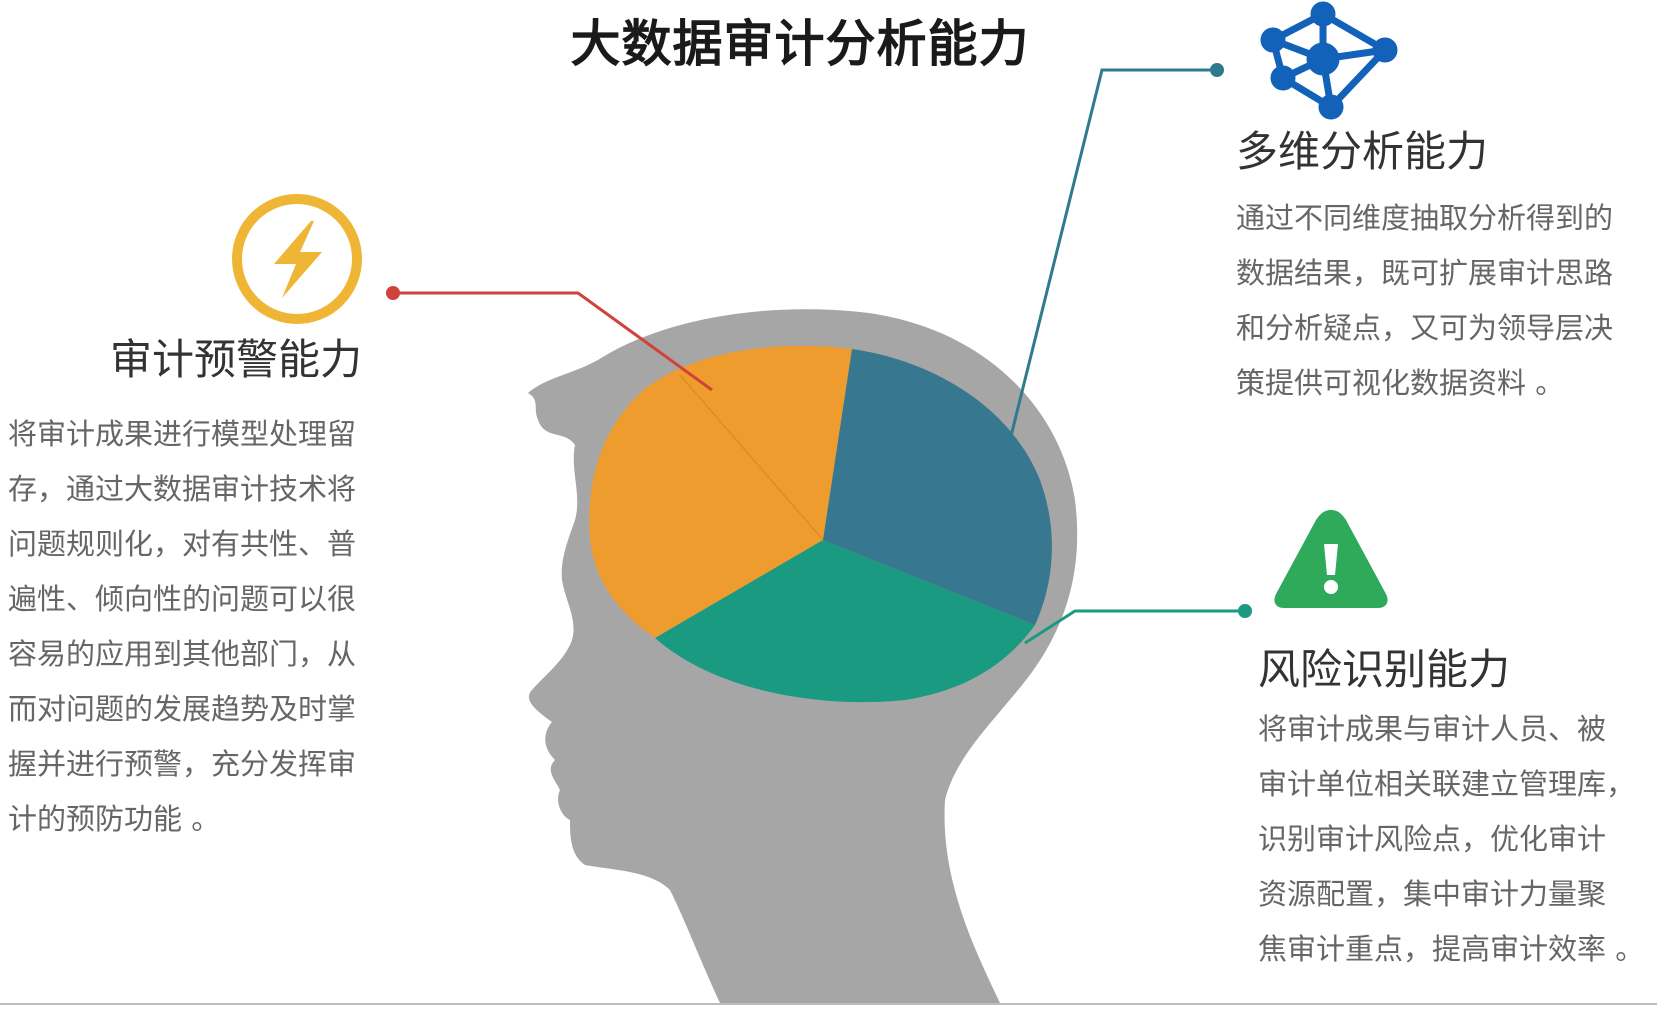  I want to click on desc-line: 焦审计重点，提高审计效率 。, so click(1451, 949).